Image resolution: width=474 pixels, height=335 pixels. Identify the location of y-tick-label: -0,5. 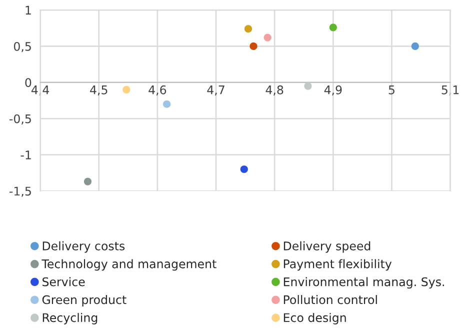
(20, 119).